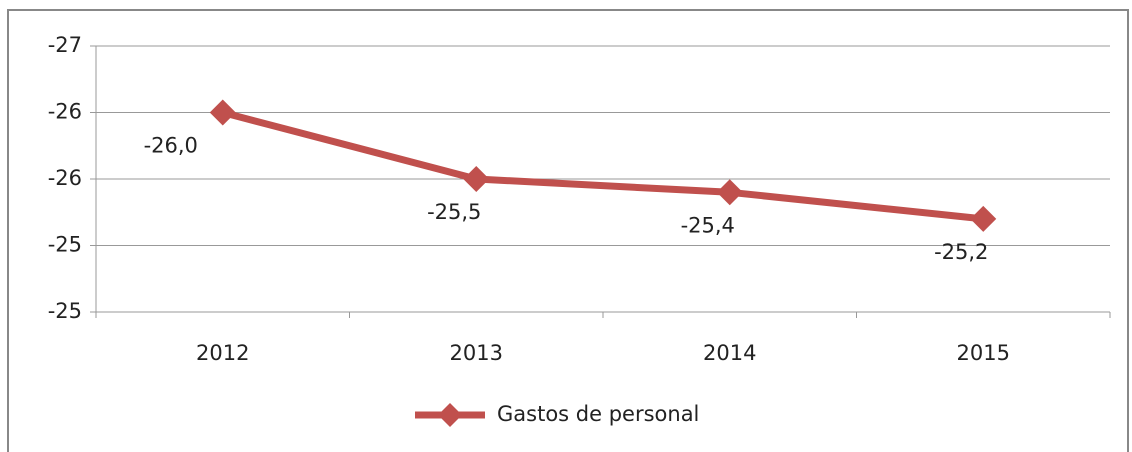 This screenshot has width=1132, height=452. I want to click on x-tick-label: 2014, so click(729, 353).